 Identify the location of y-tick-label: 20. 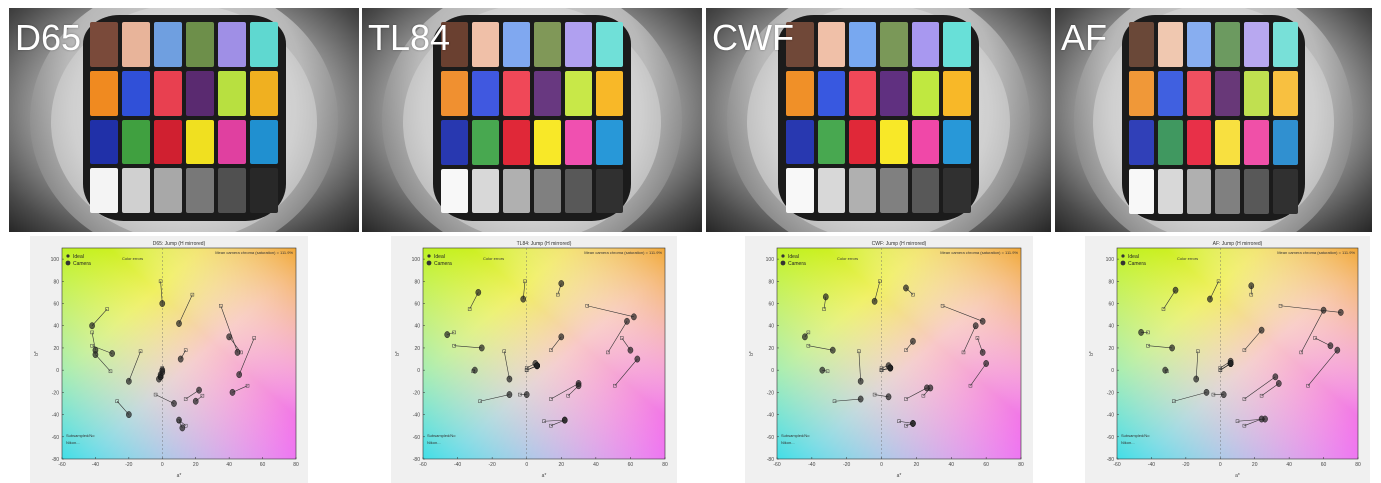
(771, 349).